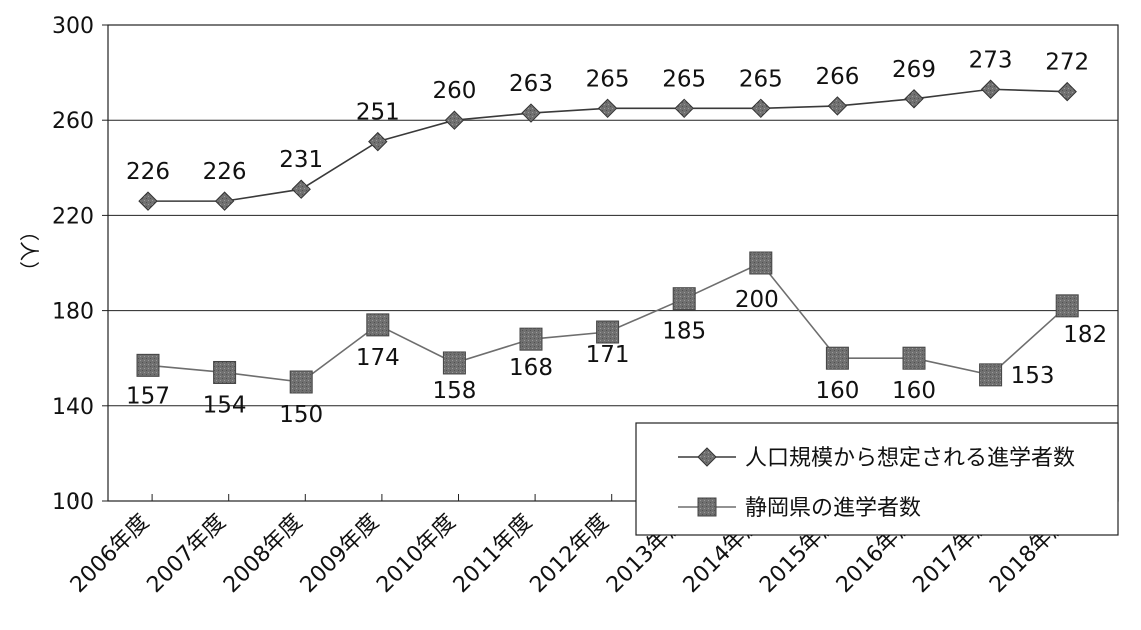 This screenshot has width=1141, height=630. Describe the element at coordinates (914, 70) in the screenshot. I see `data-label: 269` at that location.